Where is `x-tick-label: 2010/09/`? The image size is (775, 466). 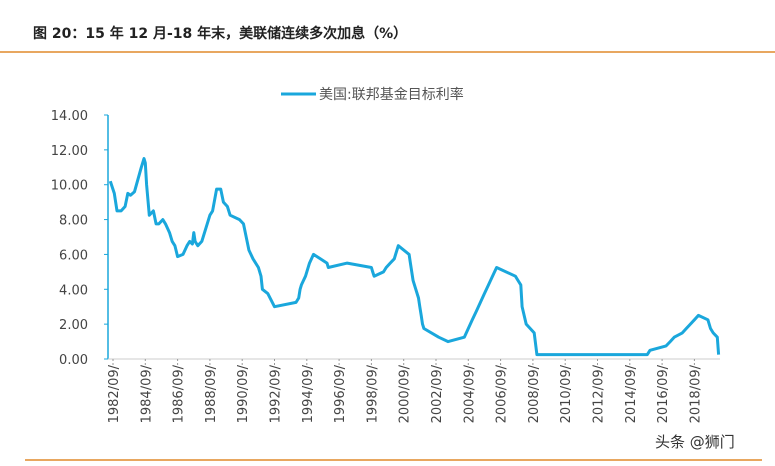
x-tick-label: 2010/09/ is located at coordinates (566, 393).